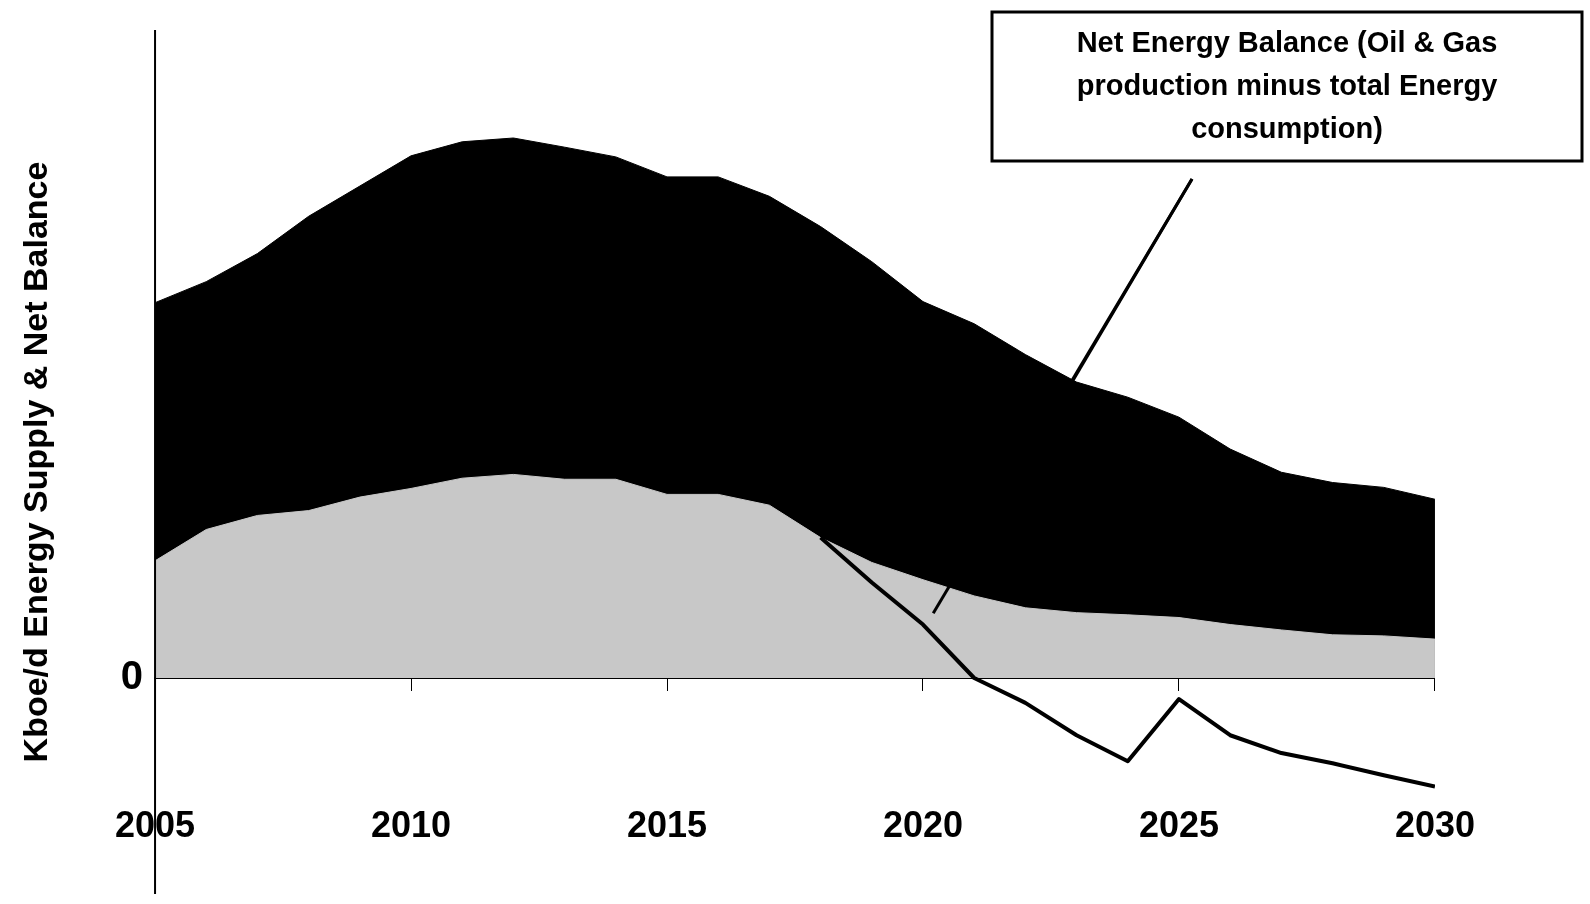  Describe the element at coordinates (923, 824) in the screenshot. I see `x-tick-label: 2020` at that location.